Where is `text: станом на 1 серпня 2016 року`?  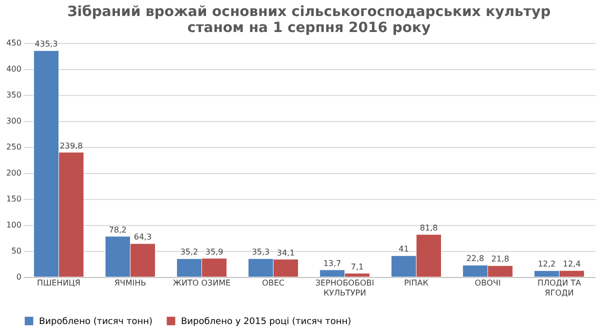
text: станом на 1 серпня 2016 року is located at coordinates (309, 28).